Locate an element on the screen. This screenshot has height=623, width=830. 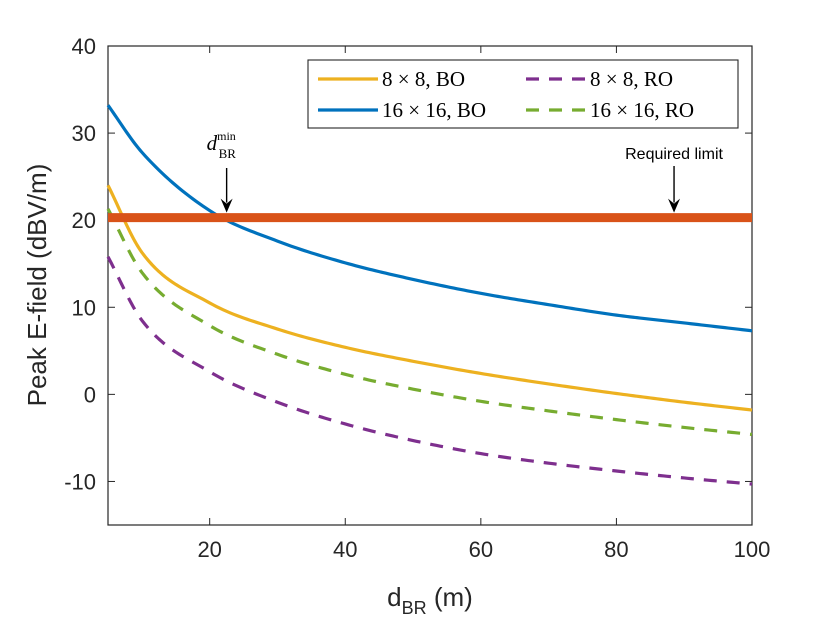
legend-label-3: 16 × 16, RO is located at coordinates (642, 110).